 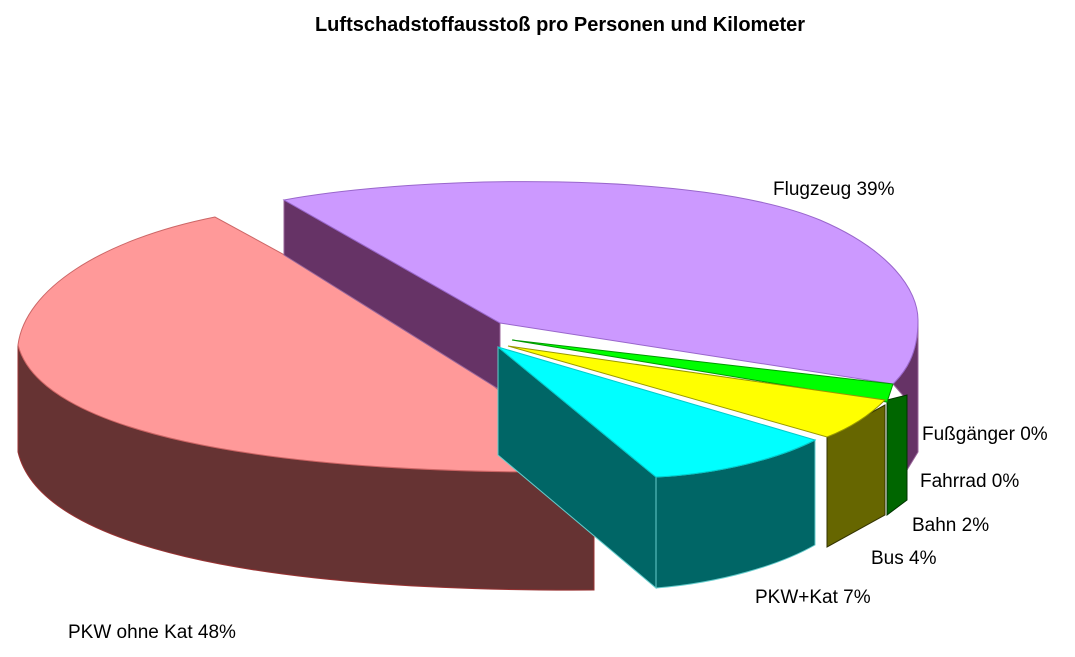 I want to click on label-fahrrad: Fahrrad 0%, so click(x=969, y=481).